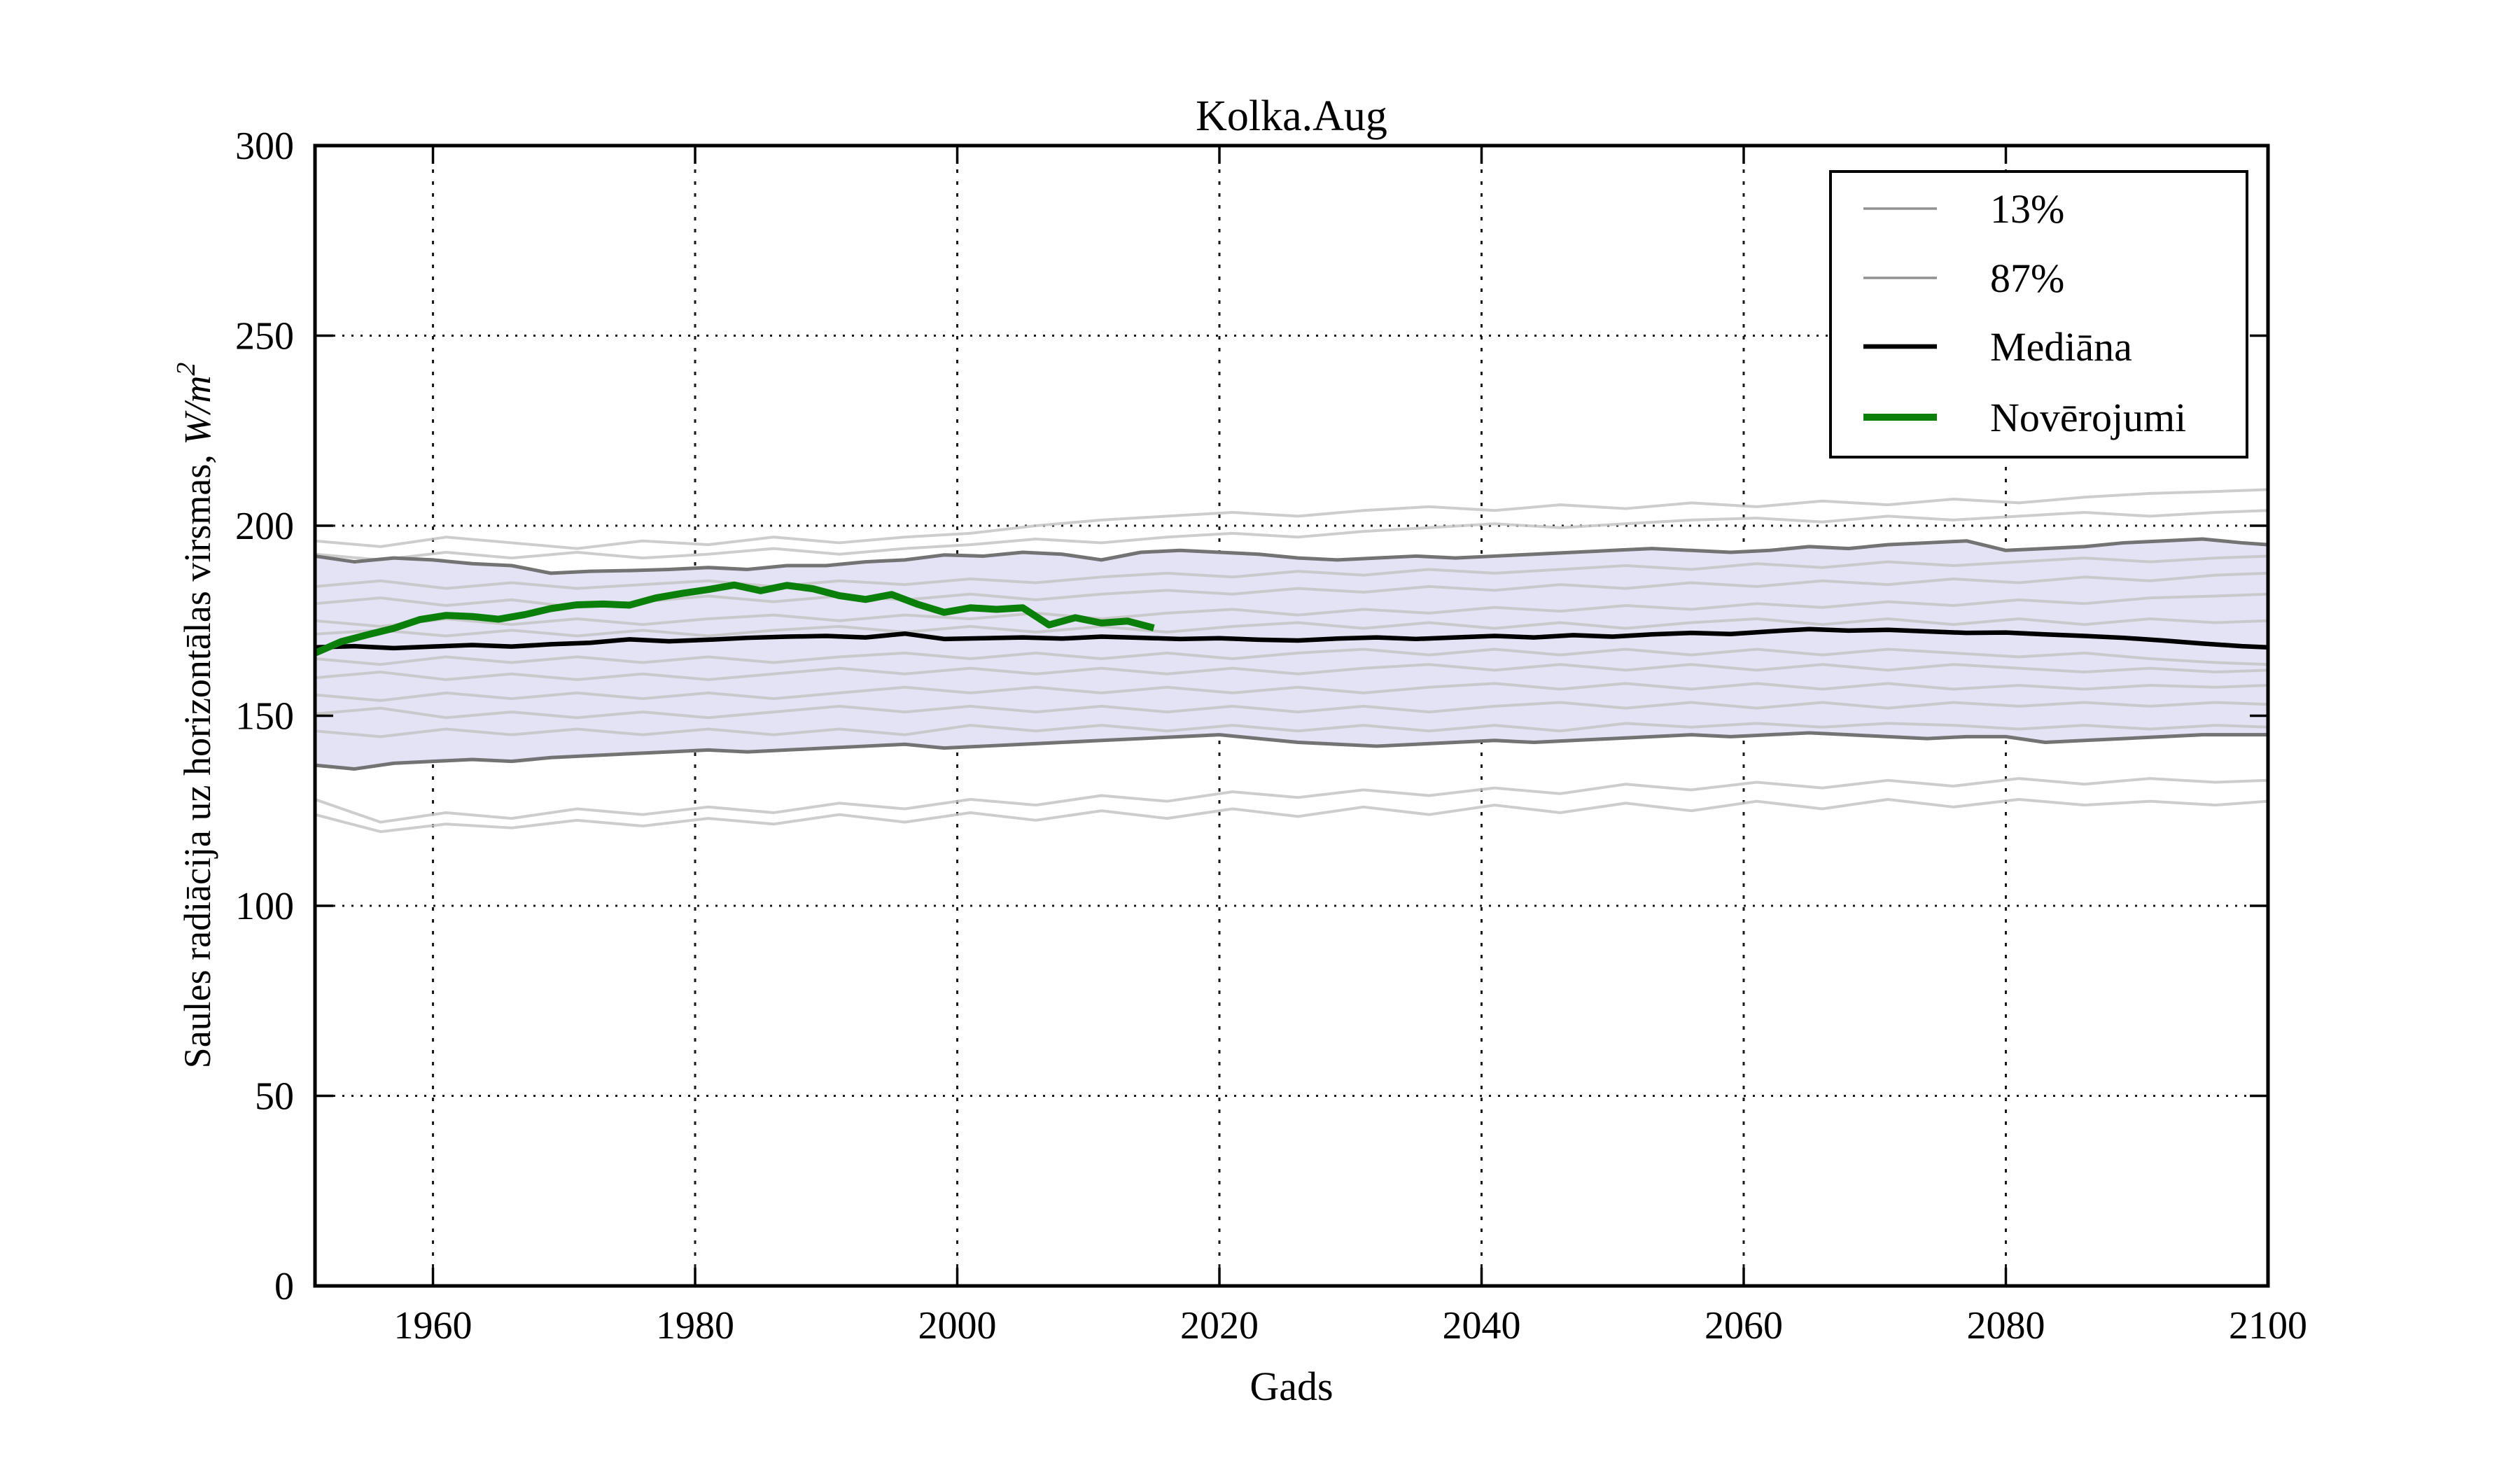  Describe the element at coordinates (957, 1326) in the screenshot. I see `x-tick-label: 2000` at that location.